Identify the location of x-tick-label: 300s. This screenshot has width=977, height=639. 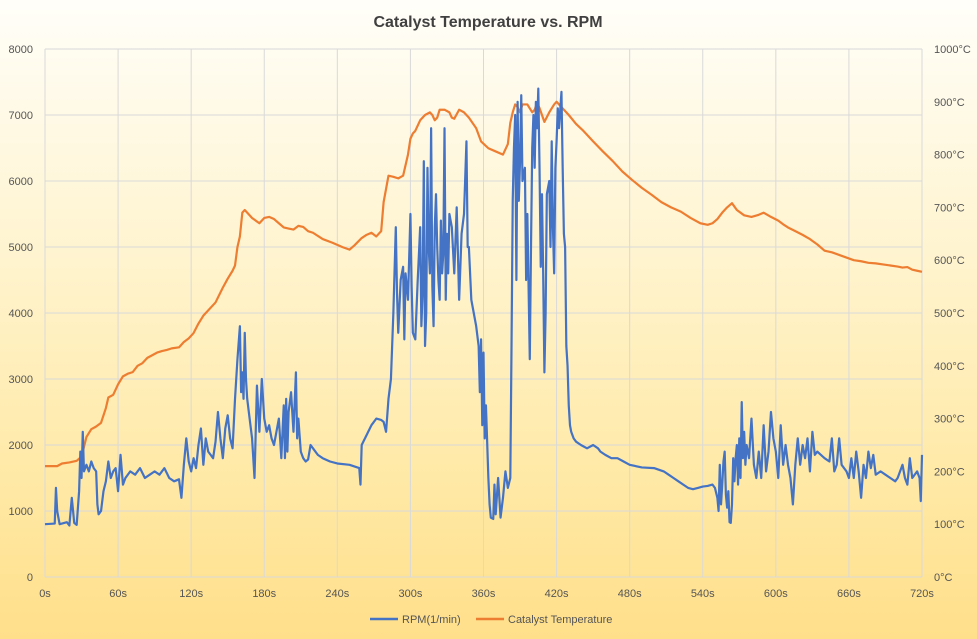
(410, 594).